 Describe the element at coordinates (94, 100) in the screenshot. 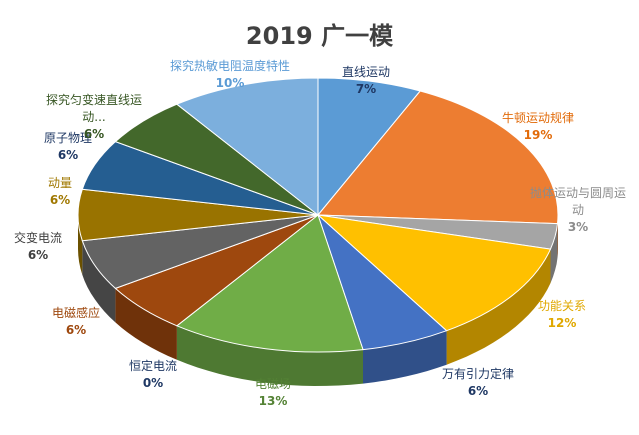

I see `slice-label-name-11-0: 探究匀变速直线运` at that location.